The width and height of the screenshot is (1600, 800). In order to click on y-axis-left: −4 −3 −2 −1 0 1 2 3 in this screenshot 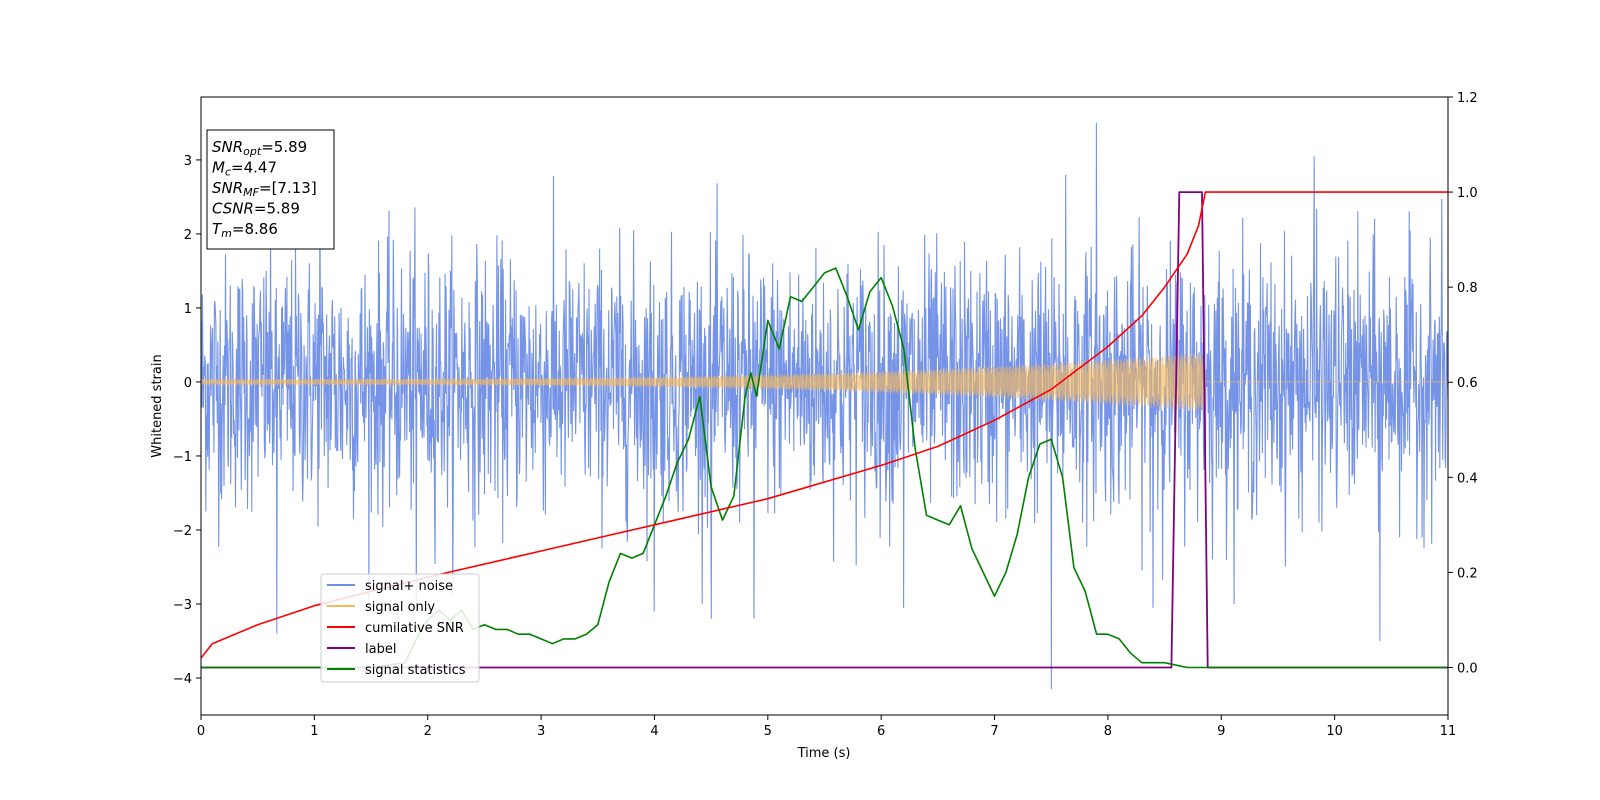, I will do `click(187, 420)`.